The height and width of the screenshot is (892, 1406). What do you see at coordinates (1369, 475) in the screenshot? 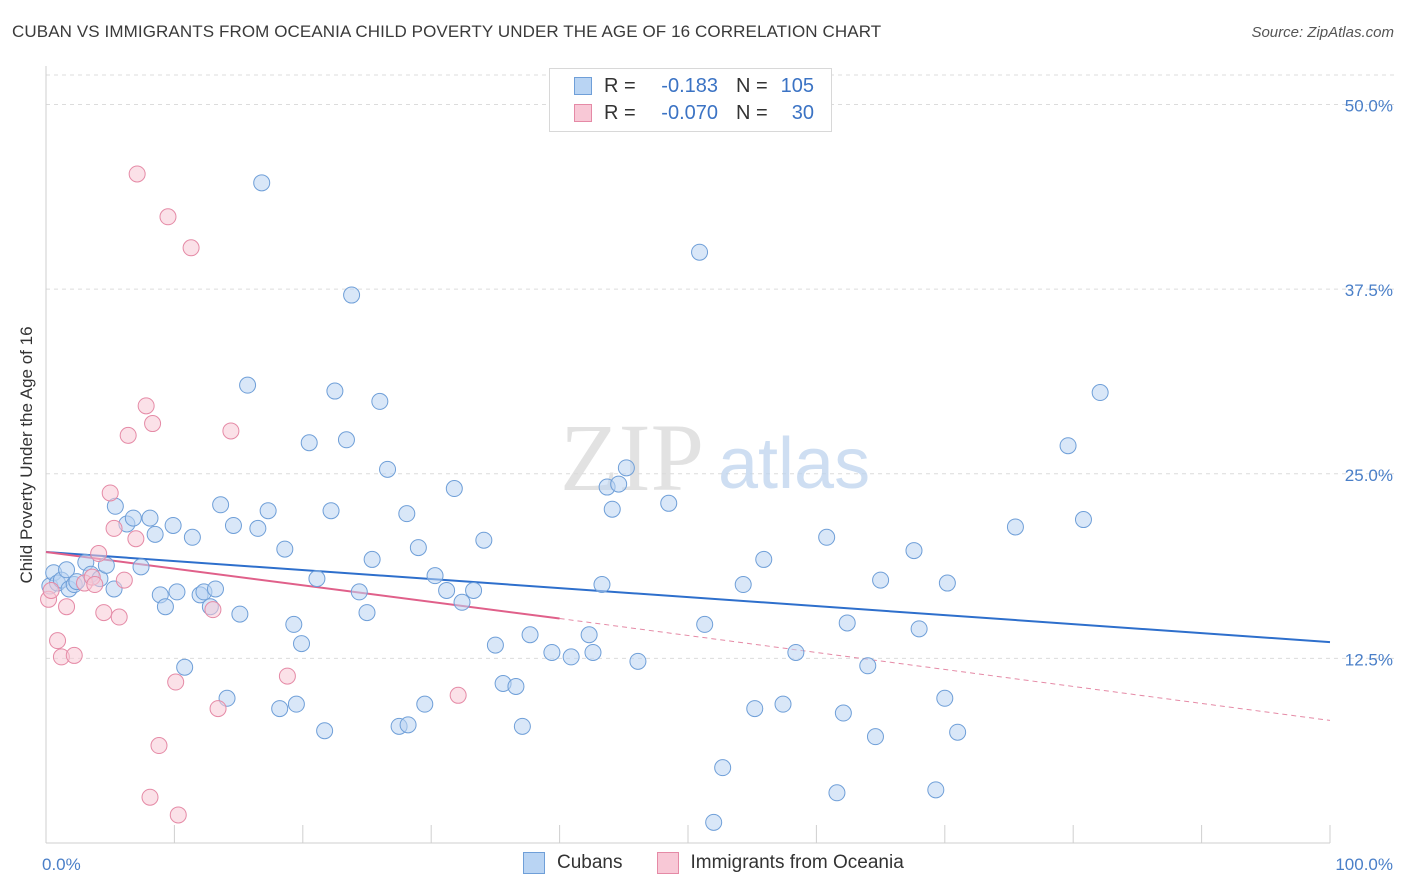
I see `y-tick-label: 25.0%` at bounding box center [1369, 475].